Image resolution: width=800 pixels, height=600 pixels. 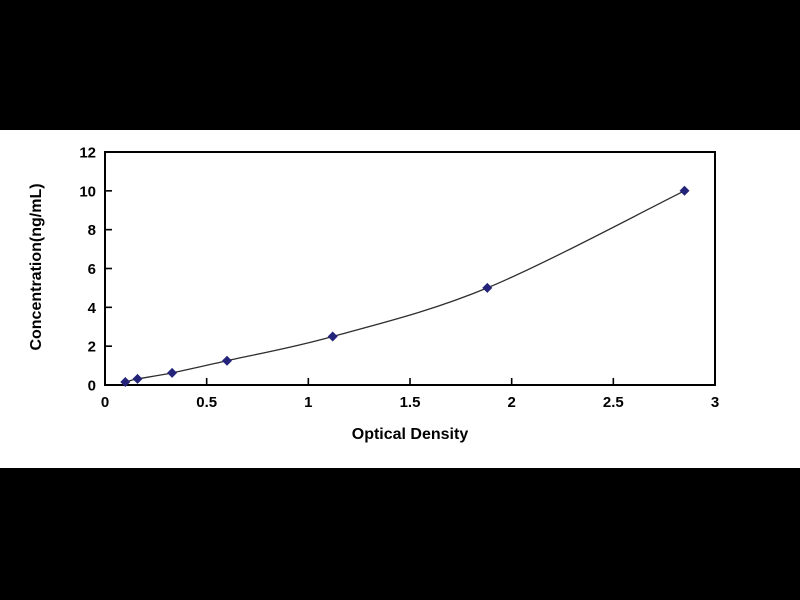 I want to click on x-tick-label: 0.5, so click(x=206, y=402).